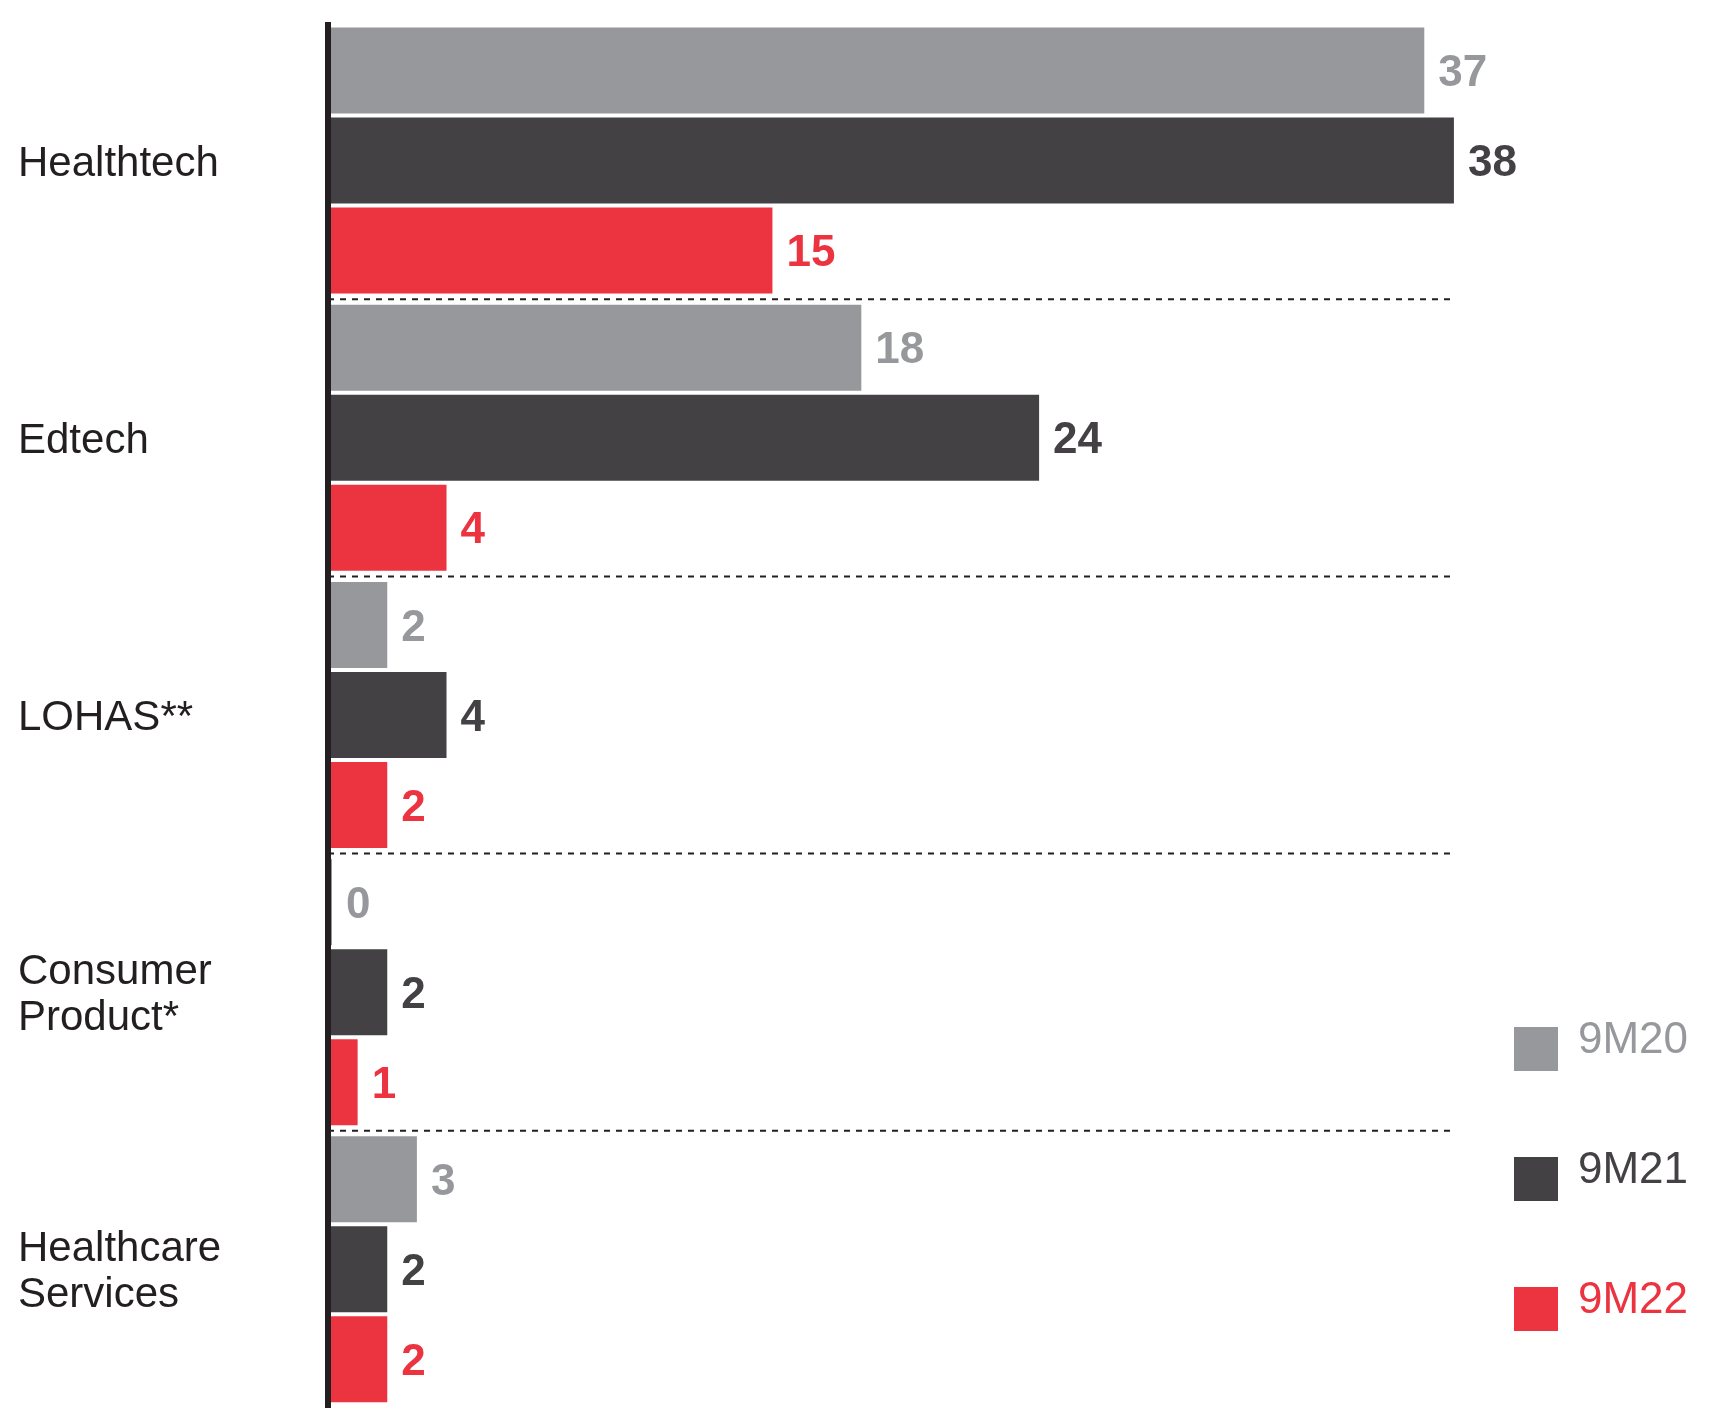 The width and height of the screenshot is (1726, 1418). I want to click on data-label: 37, so click(1463, 71).